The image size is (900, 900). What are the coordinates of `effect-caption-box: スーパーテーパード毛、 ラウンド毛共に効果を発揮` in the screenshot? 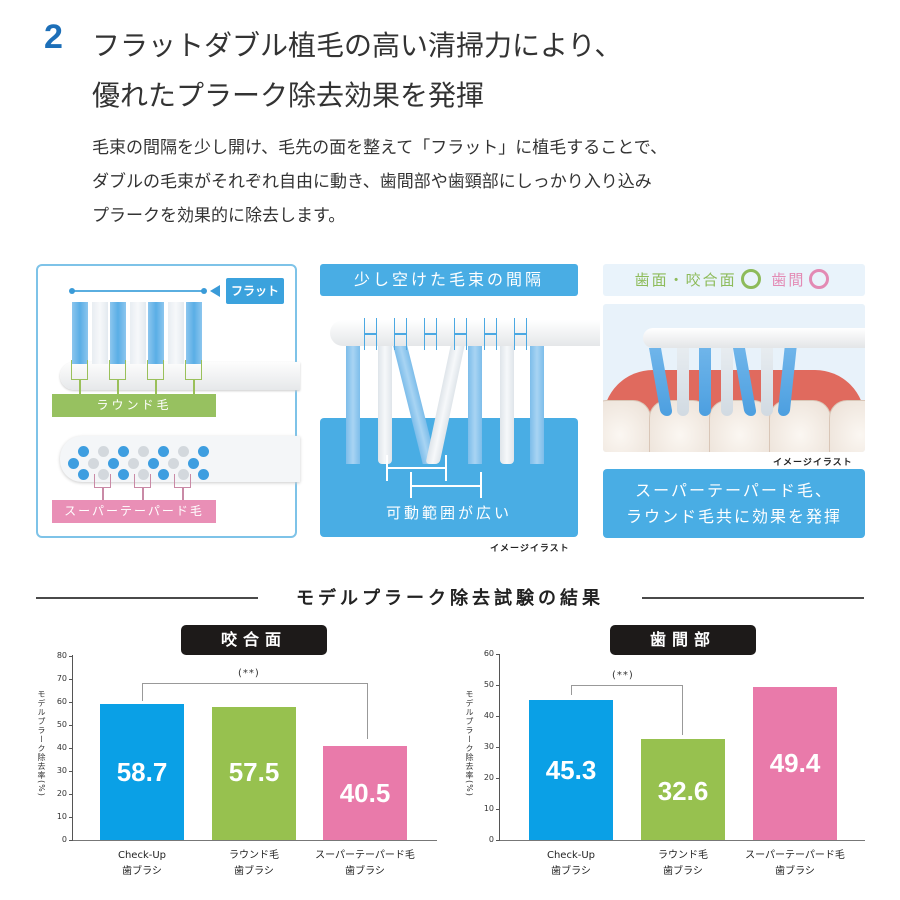 It's located at (734, 503).